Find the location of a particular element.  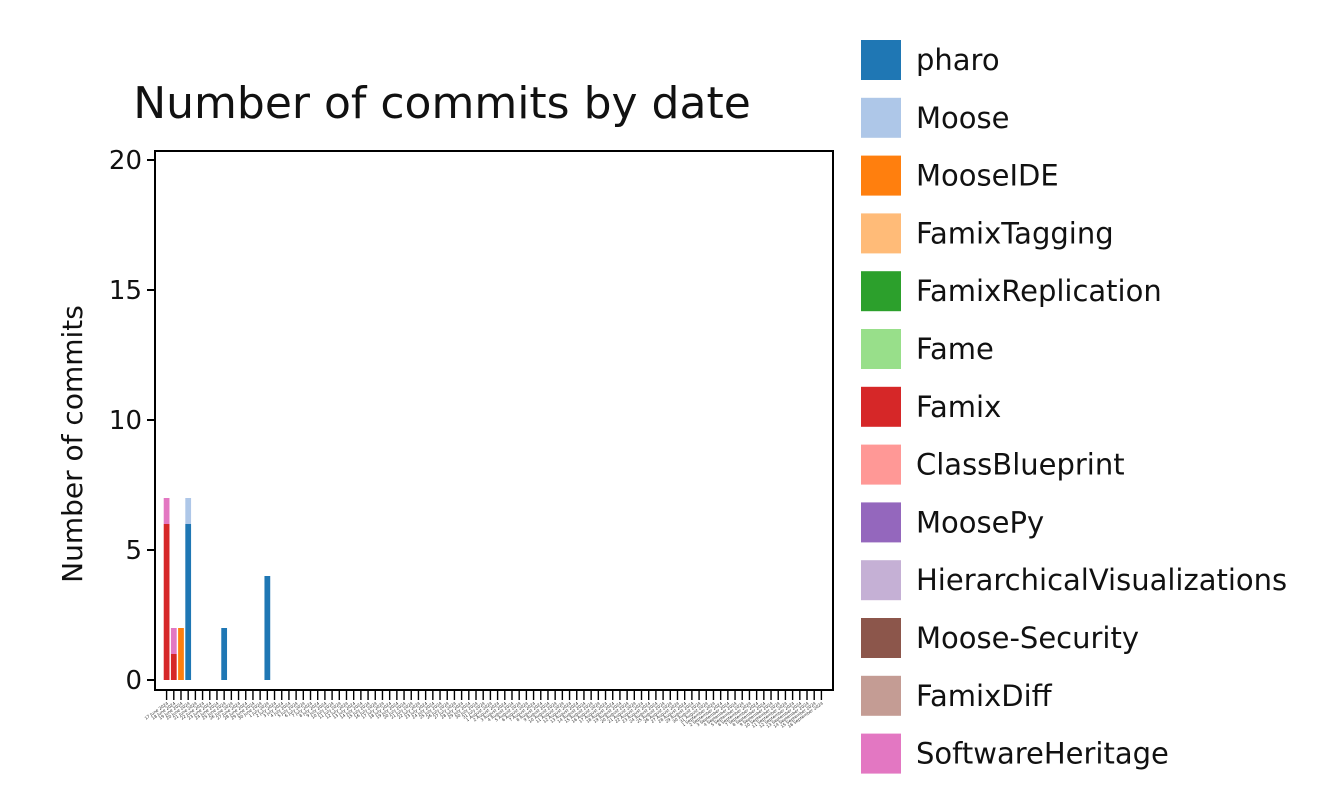

y-tick-label: 15 is located at coordinates (125, 291).